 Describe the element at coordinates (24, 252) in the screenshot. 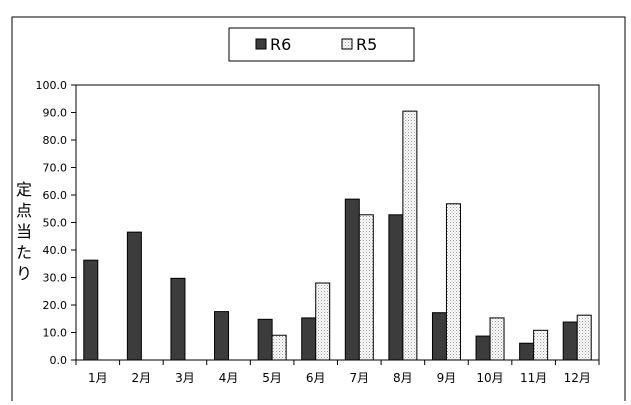

I see `y-axis-label-char: た` at that location.